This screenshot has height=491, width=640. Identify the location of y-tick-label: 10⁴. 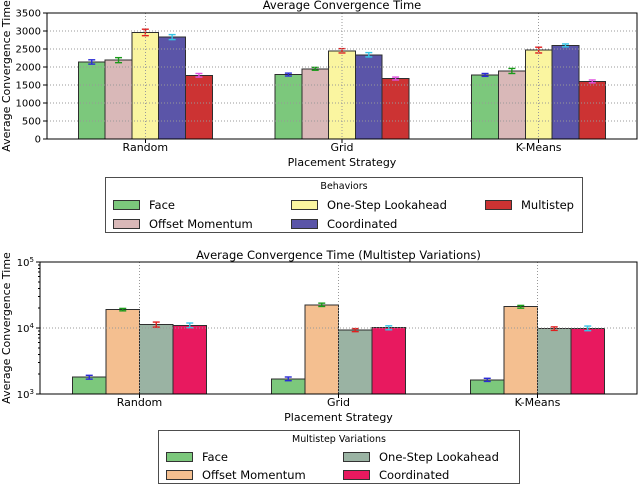
(26, 328).